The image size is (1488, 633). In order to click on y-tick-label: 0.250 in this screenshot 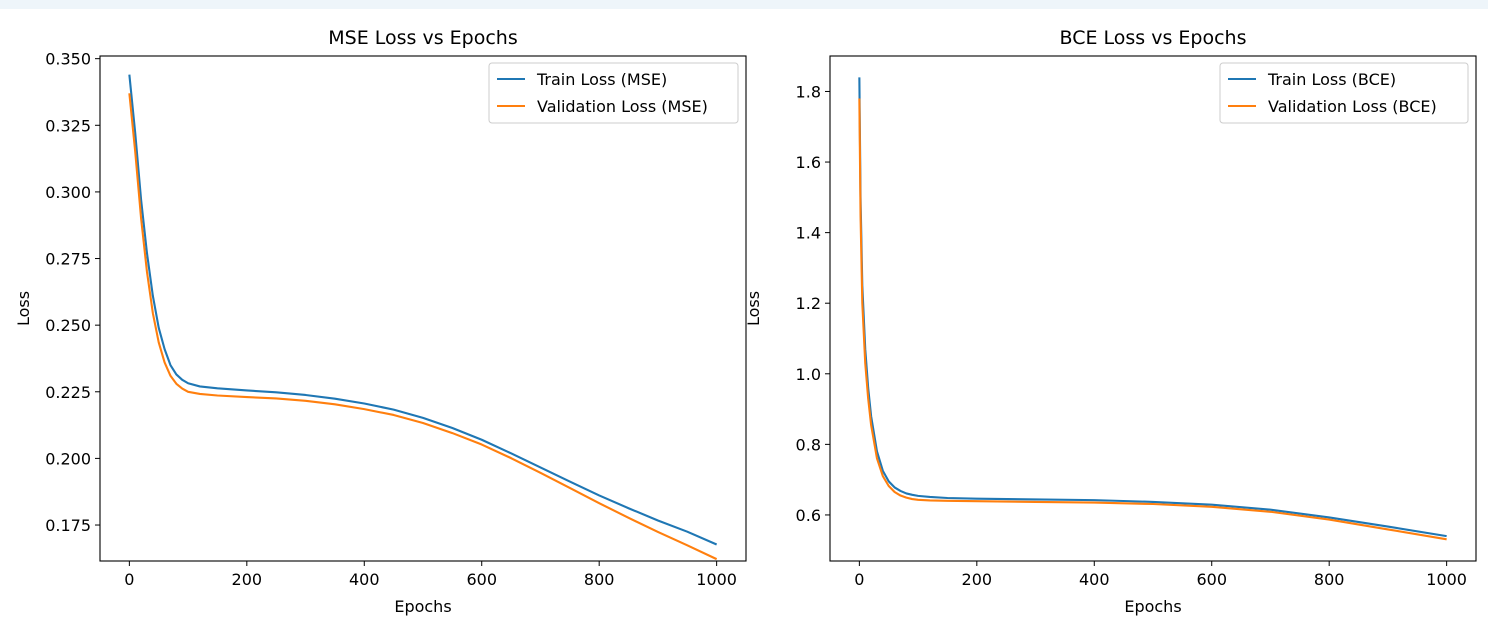, I will do `click(68, 325)`.